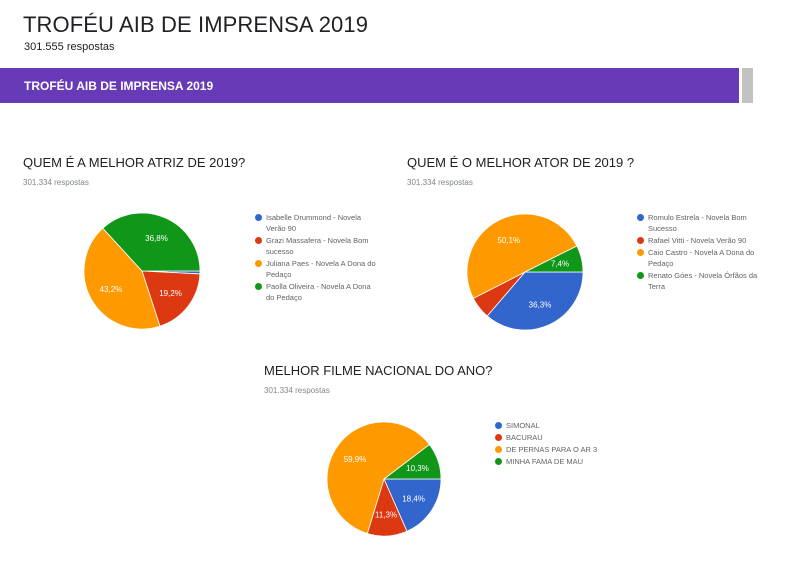 The image size is (788, 563). Describe the element at coordinates (134, 162) in the screenshot. I see `question-title: QUEM É A MELHOR ATRIZ DE 2019?` at that location.